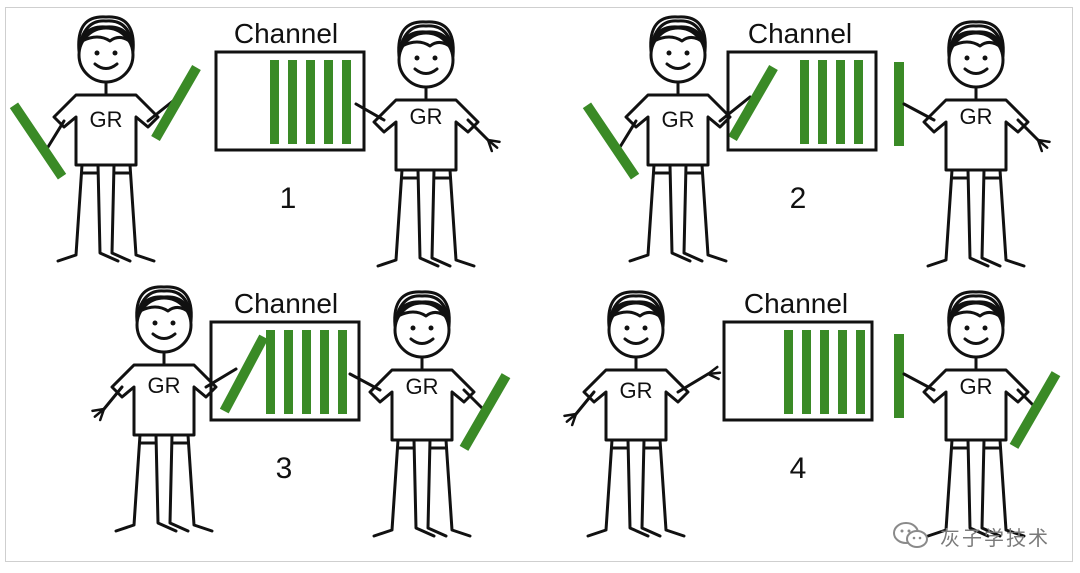 This screenshot has width=1080, height=573. Describe the element at coordinates (685, 139) in the screenshot. I see `goroutine-sender-2: GR` at that location.